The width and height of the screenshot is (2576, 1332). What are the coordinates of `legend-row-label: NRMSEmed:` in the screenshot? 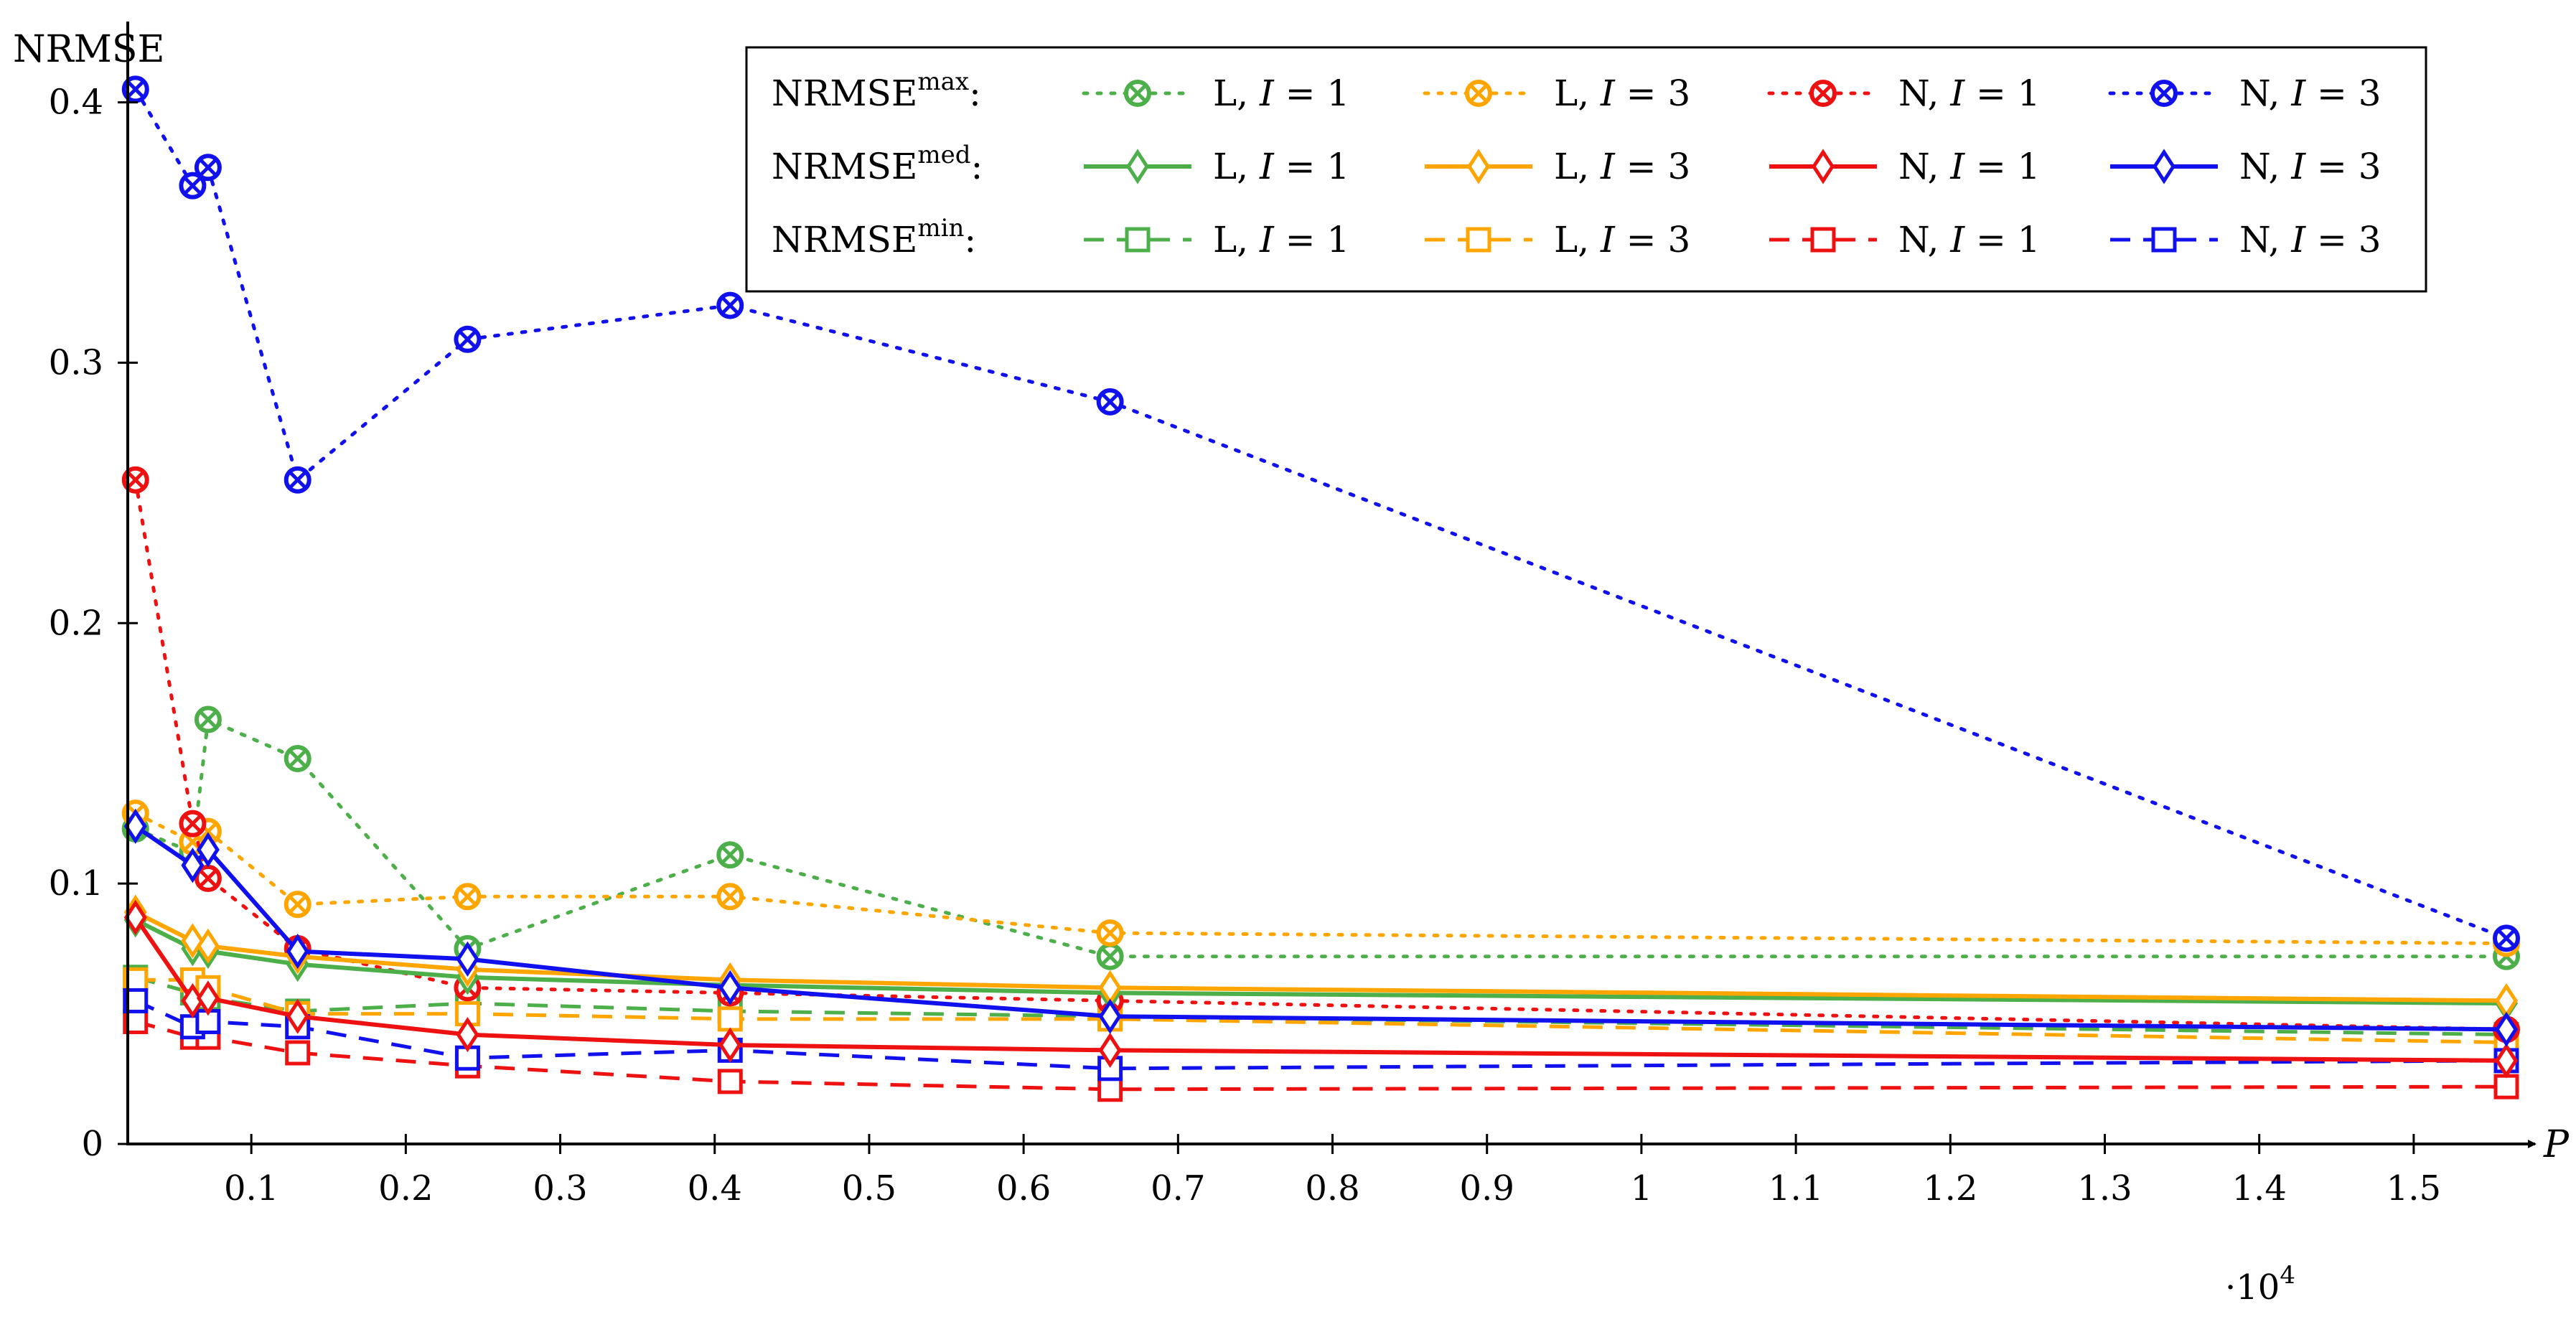 It's located at (877, 164).